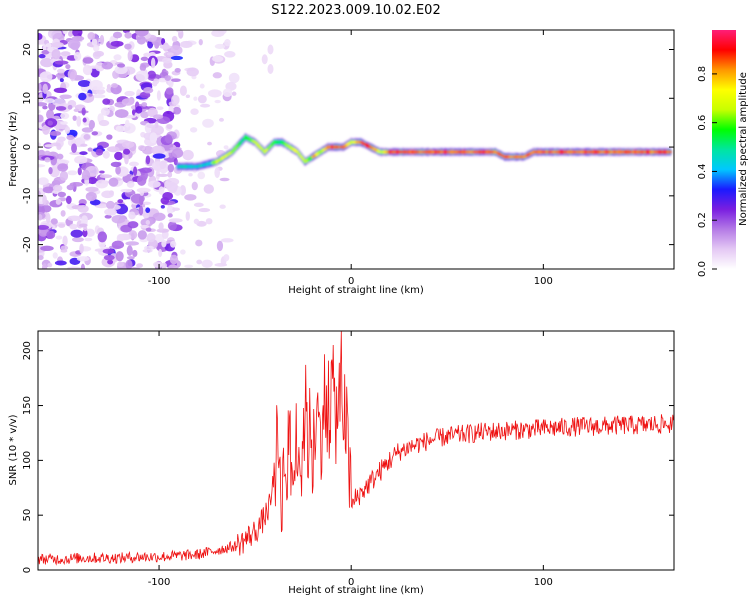 The height and width of the screenshot is (600, 750). Describe the element at coordinates (351, 281) in the screenshot. I see `spectrogram-x-tick-label: 0` at that location.